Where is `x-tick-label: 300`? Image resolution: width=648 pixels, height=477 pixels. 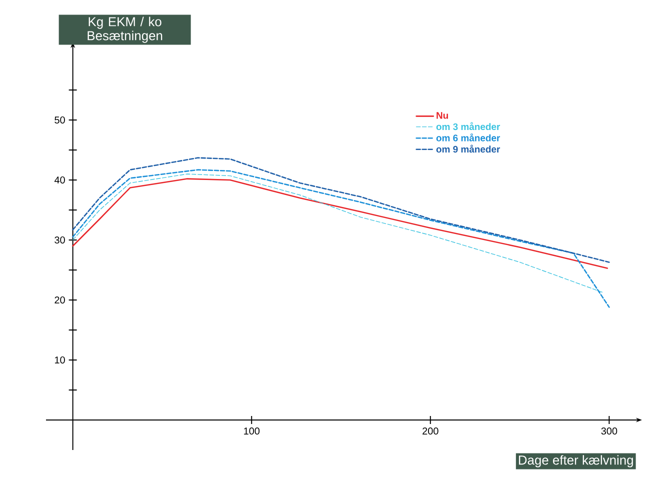
x-tick-label: 300 is located at coordinates (609, 431).